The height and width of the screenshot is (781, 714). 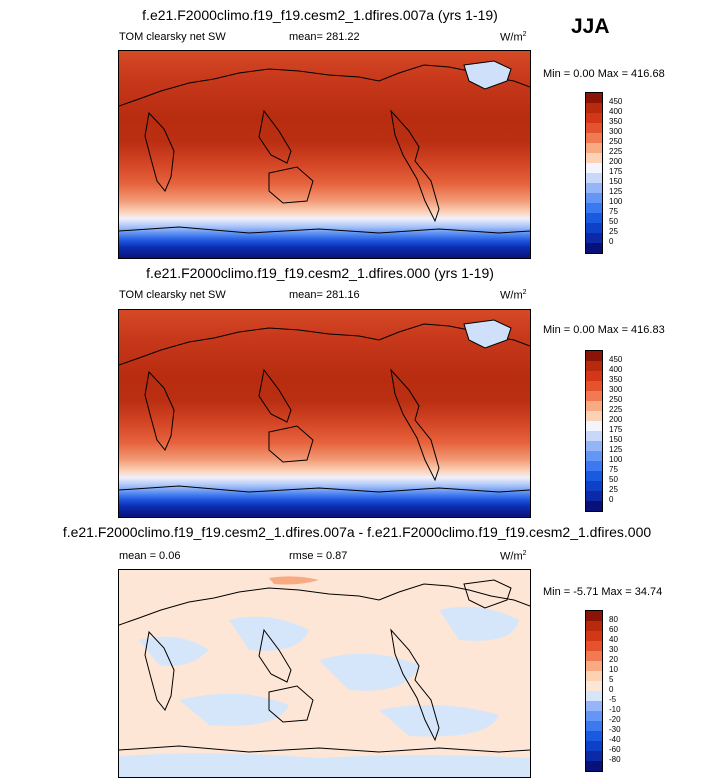 What do you see at coordinates (616, 459) in the screenshot?
I see `panel2-cbar-label: 100` at bounding box center [616, 459].